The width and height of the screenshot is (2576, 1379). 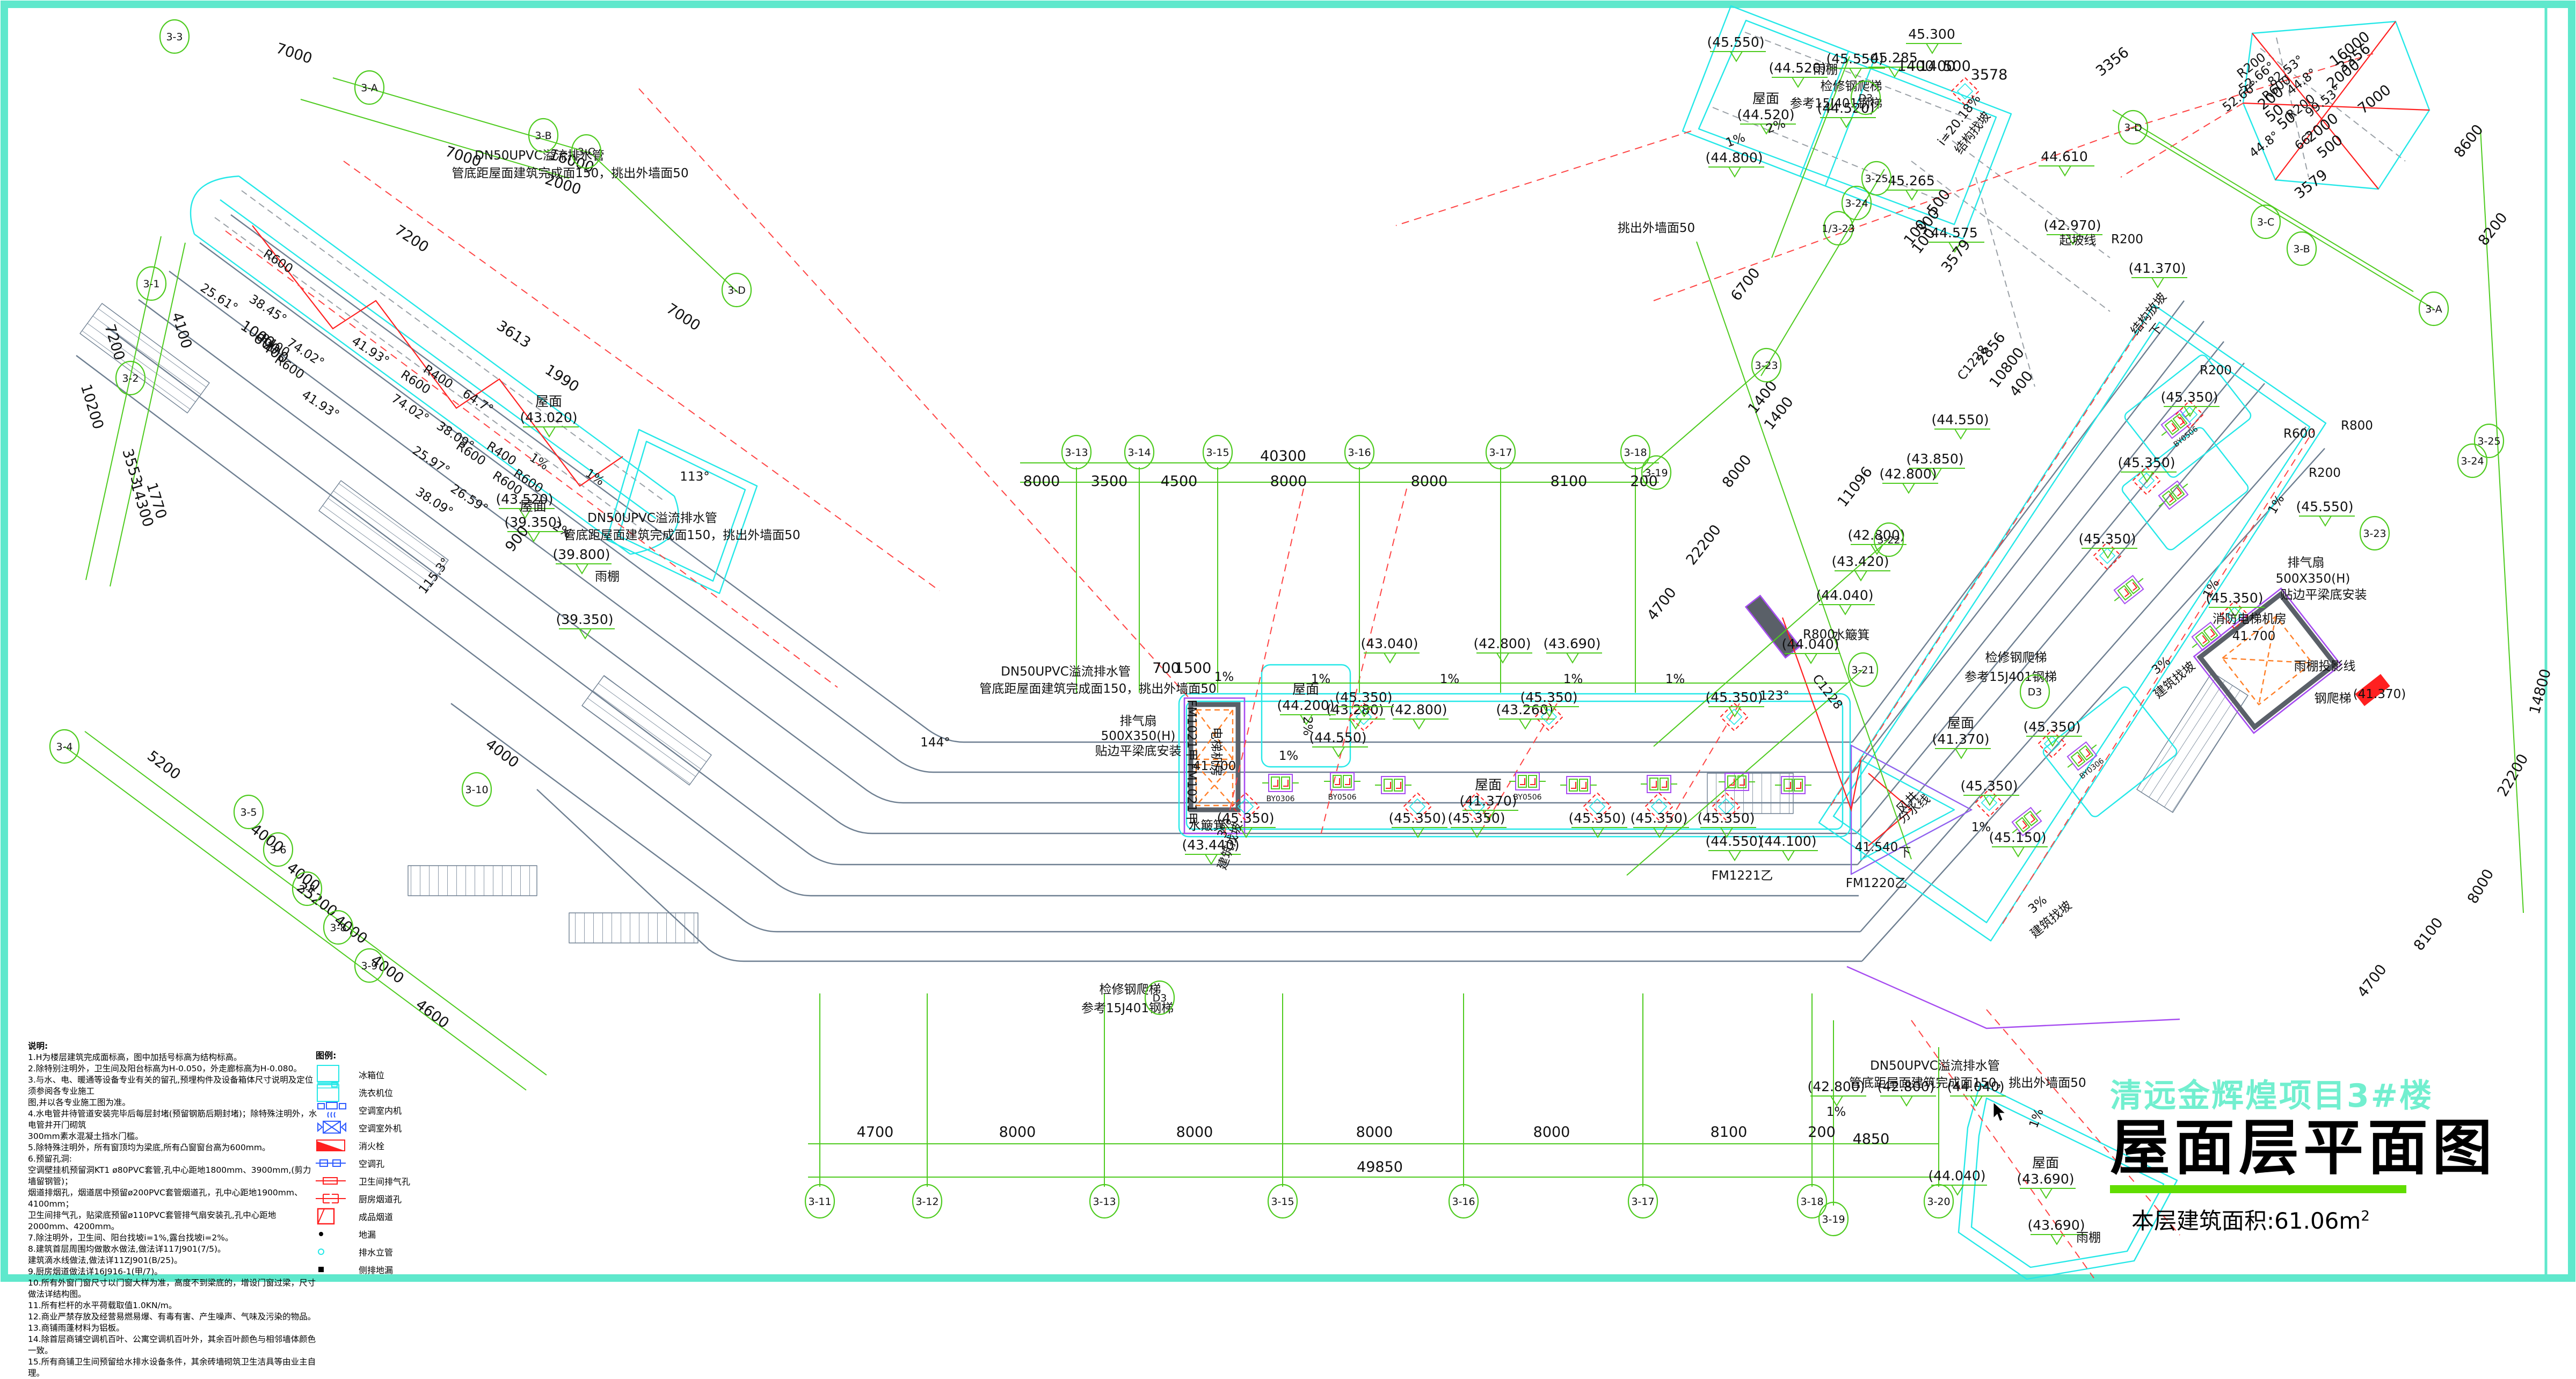 I want to click on dimension-label: 49850, so click(x=1380, y=1167).